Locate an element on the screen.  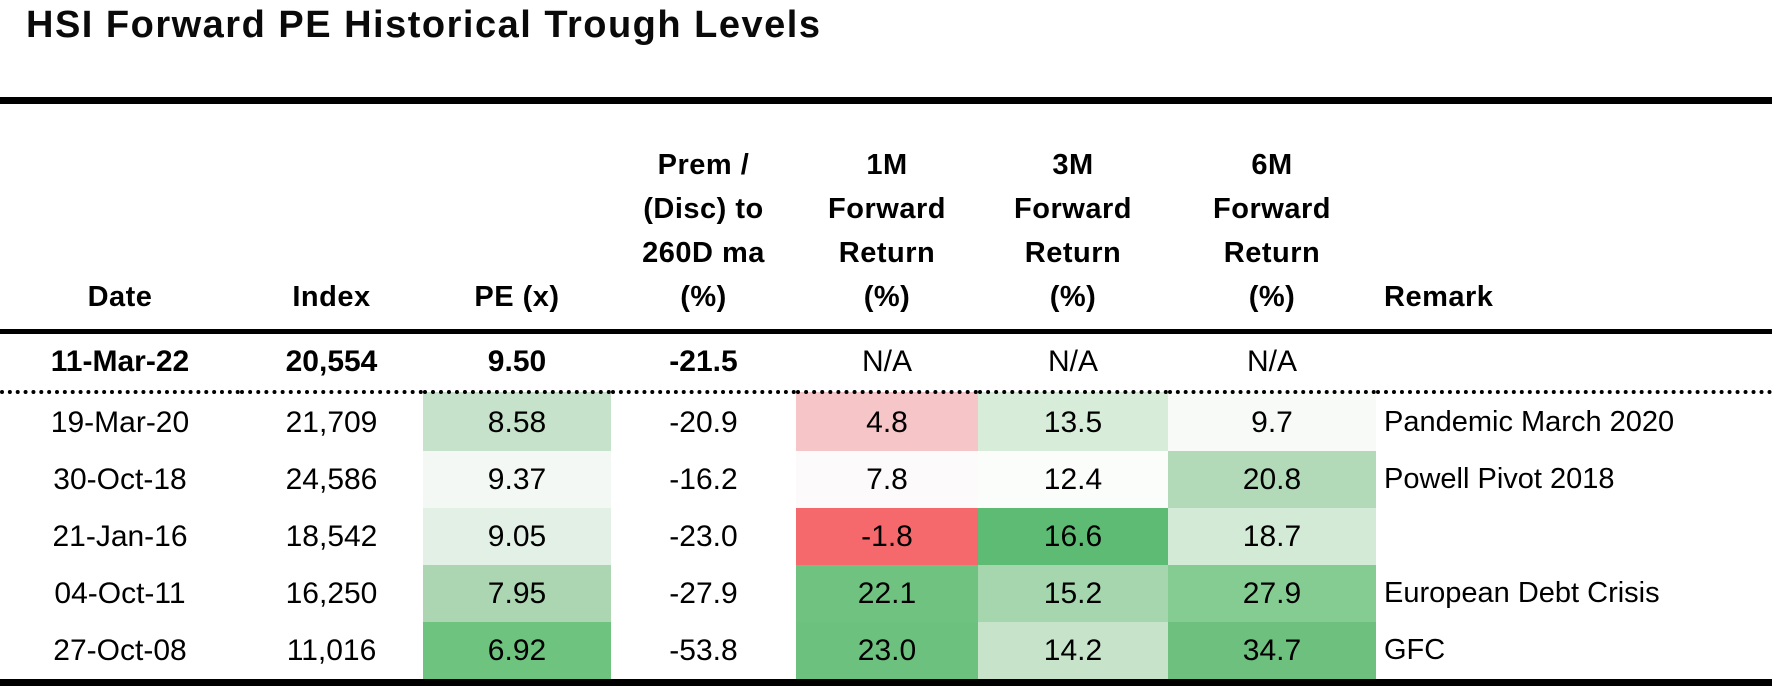
cell-pe: 6.92 is located at coordinates (517, 652).